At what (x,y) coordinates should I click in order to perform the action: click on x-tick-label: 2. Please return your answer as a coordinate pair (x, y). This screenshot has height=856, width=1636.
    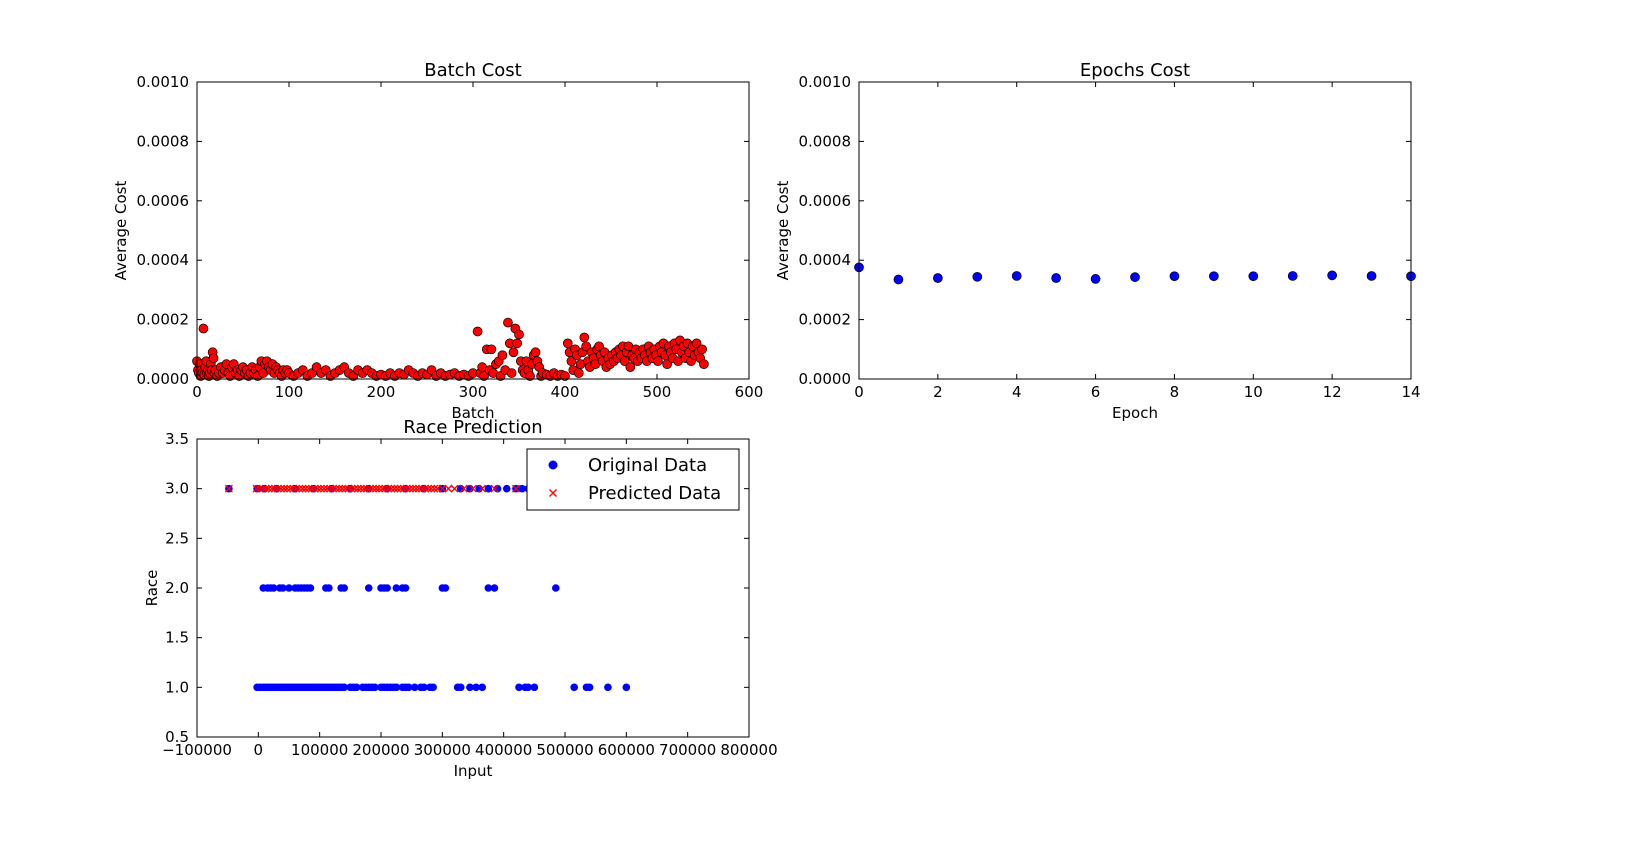
    Looking at the image, I should click on (938, 392).